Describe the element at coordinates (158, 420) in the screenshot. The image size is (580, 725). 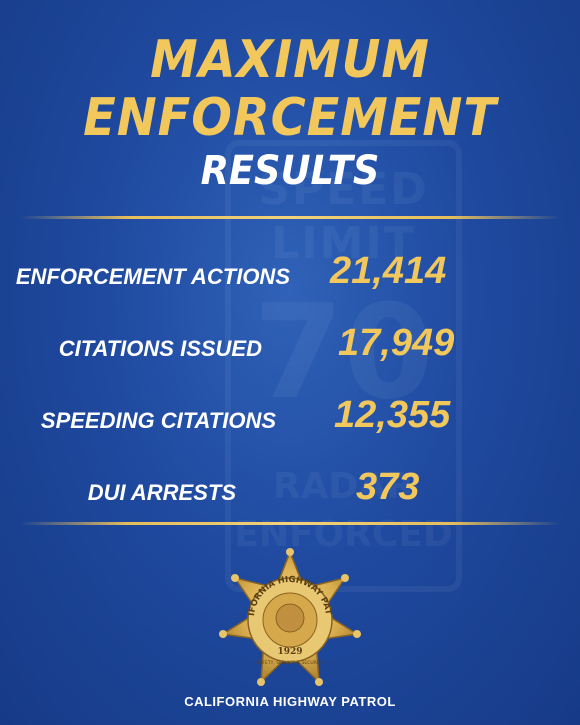
I see `stat-label: SPEEDING CITATIONS` at that location.